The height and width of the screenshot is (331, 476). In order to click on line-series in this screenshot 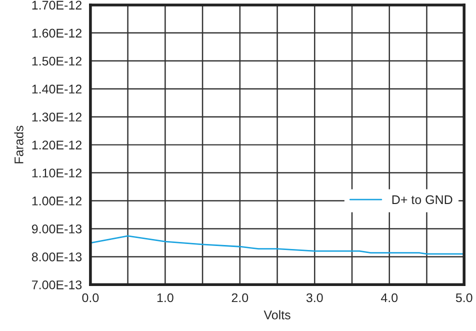, I will do `click(277, 245)`.